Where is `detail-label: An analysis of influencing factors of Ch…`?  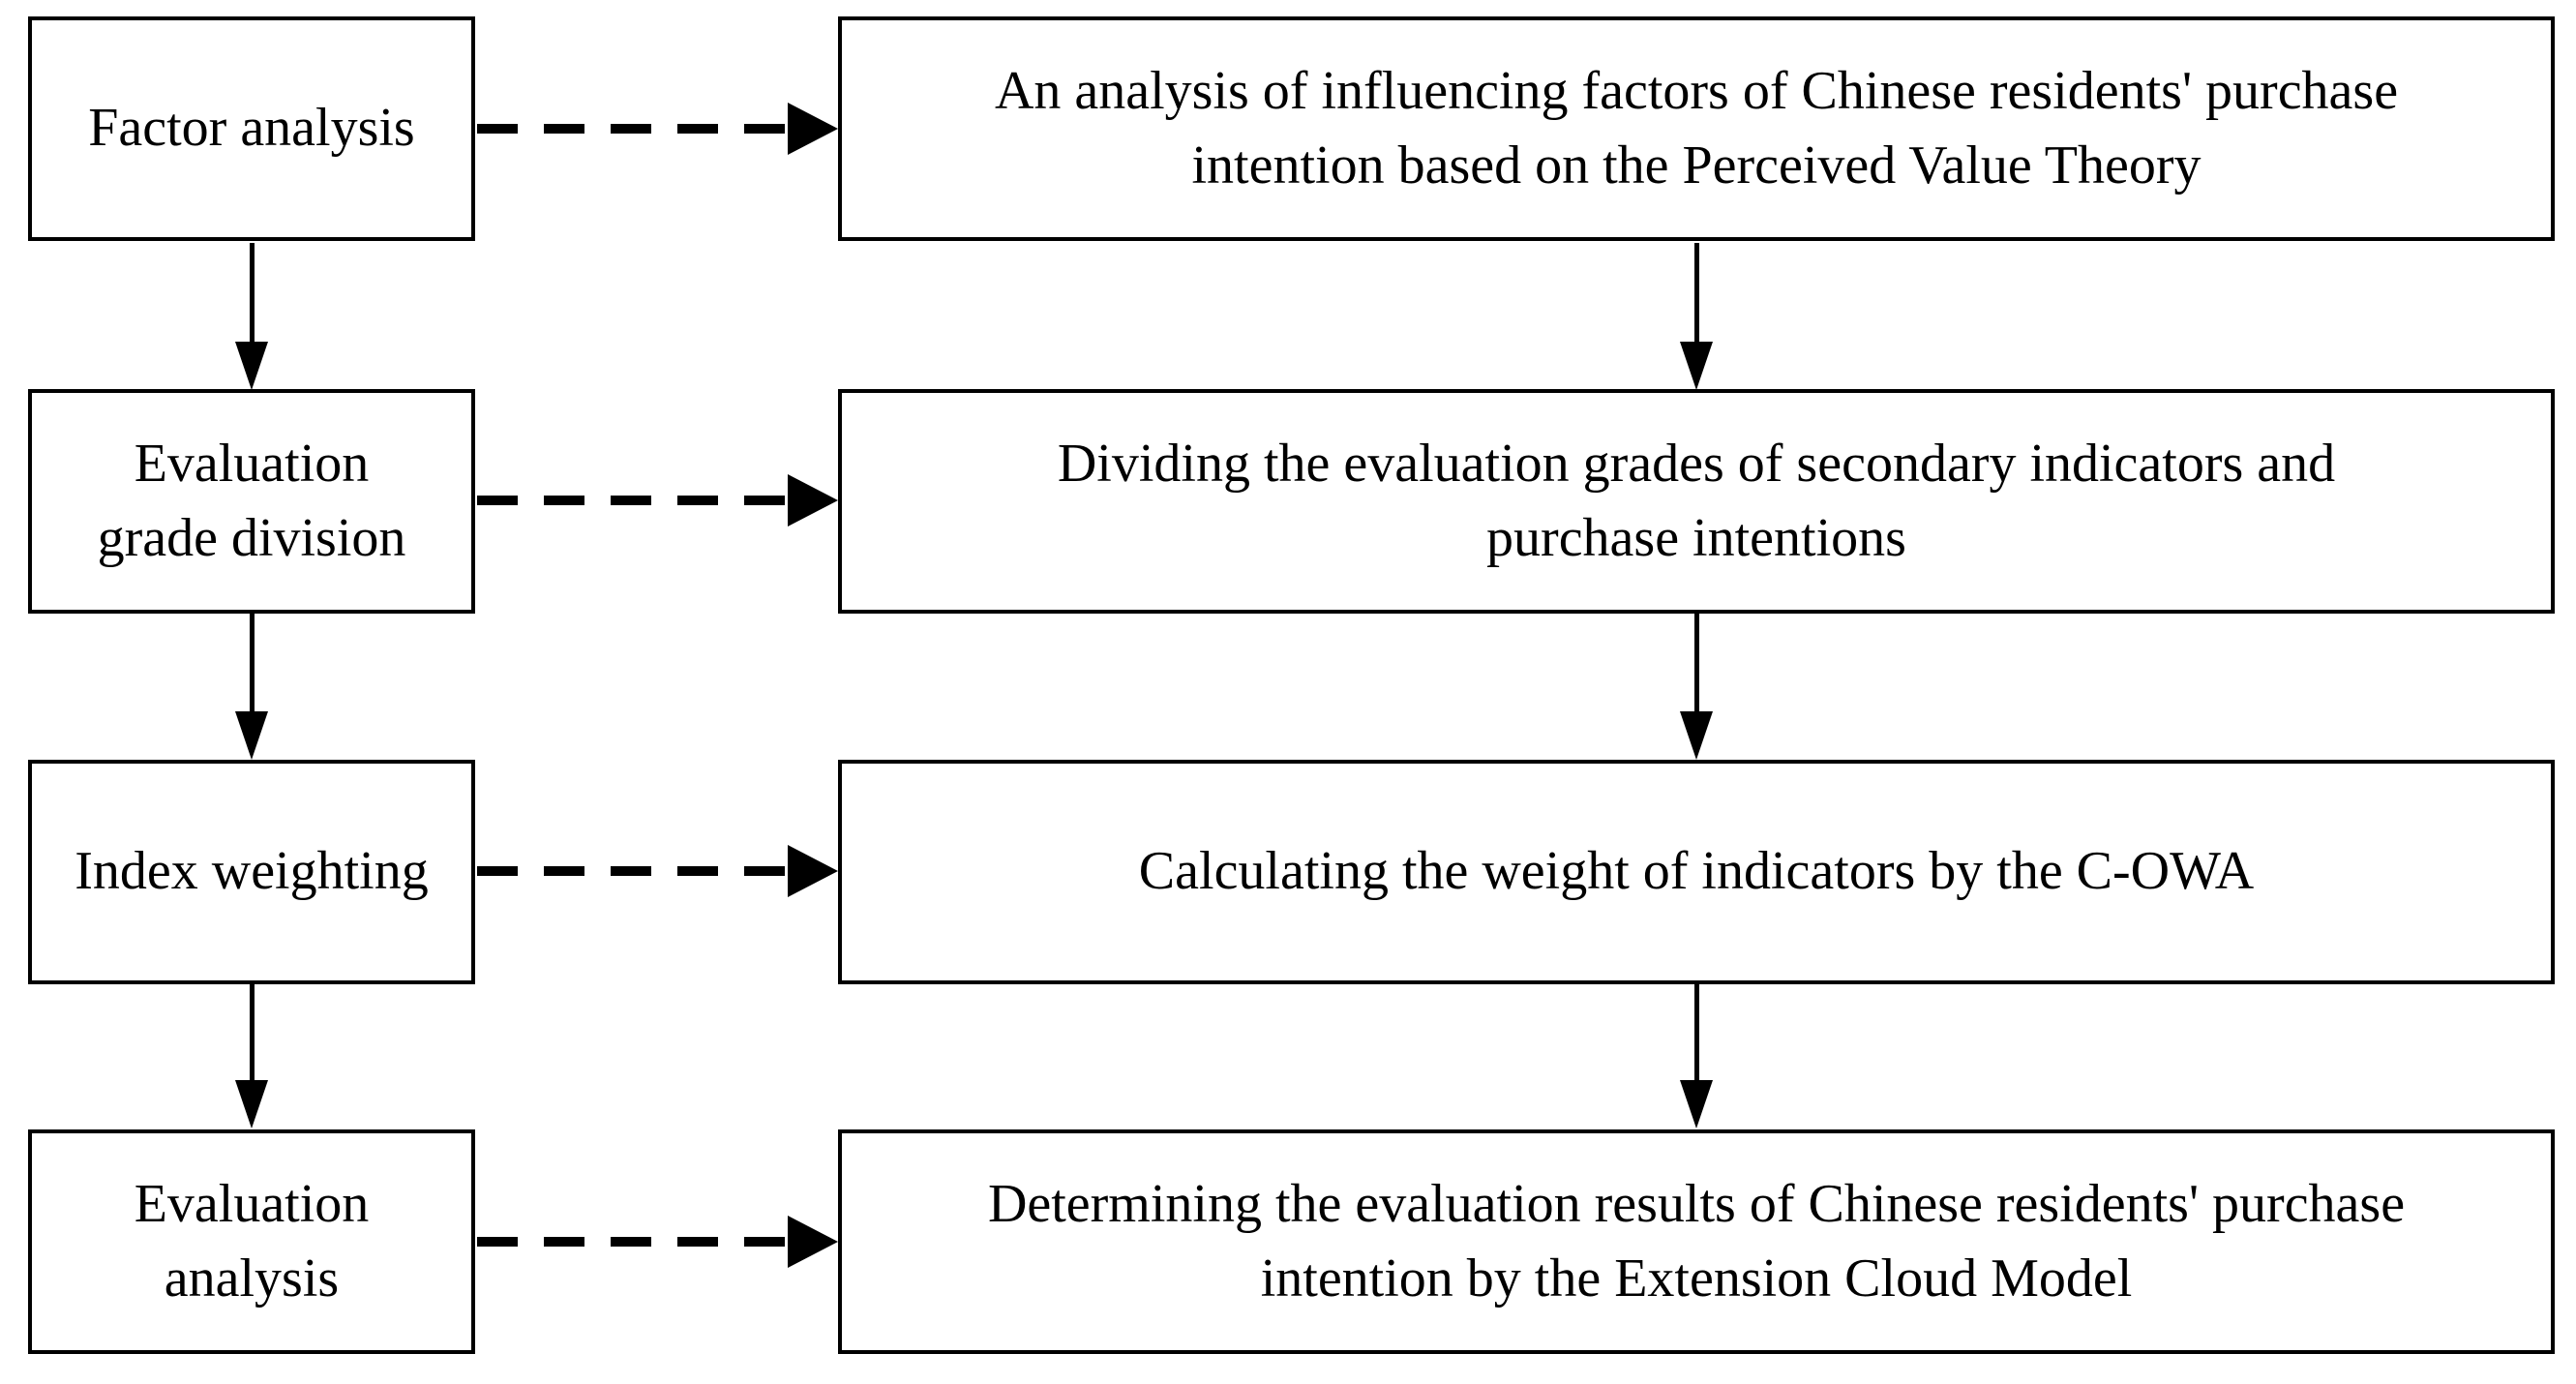
detail-label: An analysis of influencing factors of Ch… is located at coordinates (1696, 128).